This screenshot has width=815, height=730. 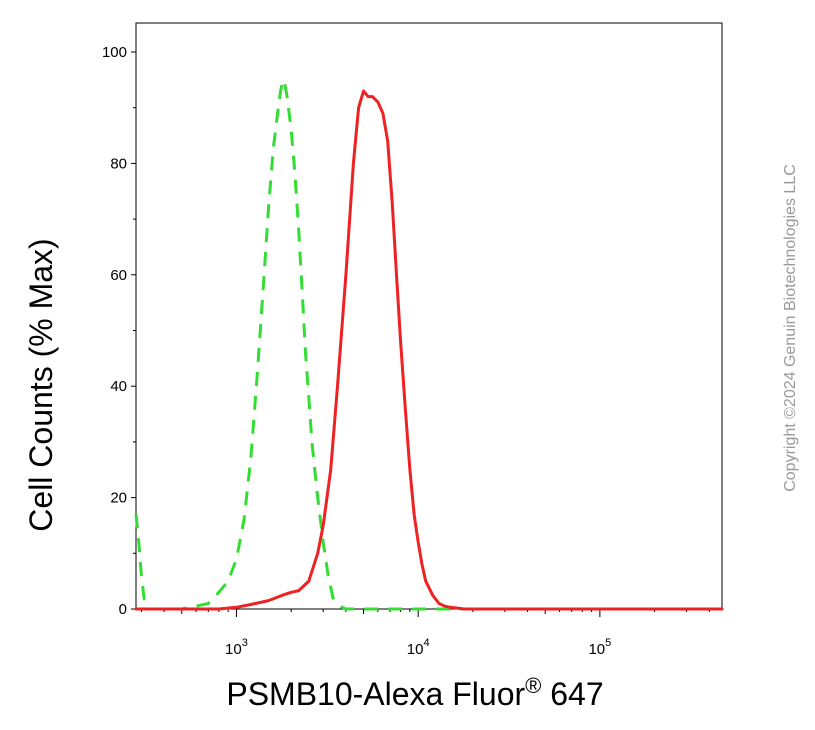 What do you see at coordinates (375, 694) in the screenshot?
I see `x-axis-label-main: PSMB10-Alexa Fluor` at bounding box center [375, 694].